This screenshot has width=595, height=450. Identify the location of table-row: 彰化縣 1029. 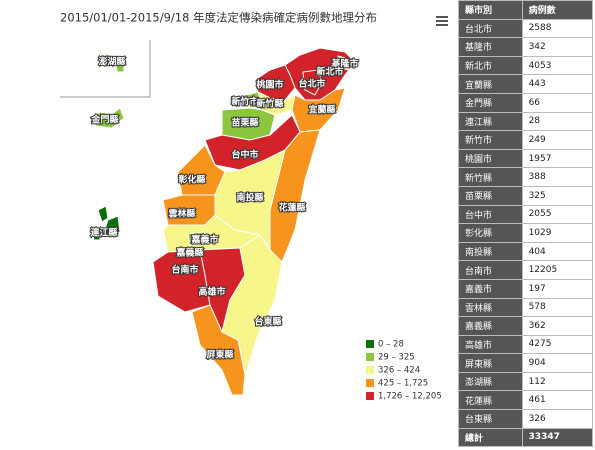
(526, 233).